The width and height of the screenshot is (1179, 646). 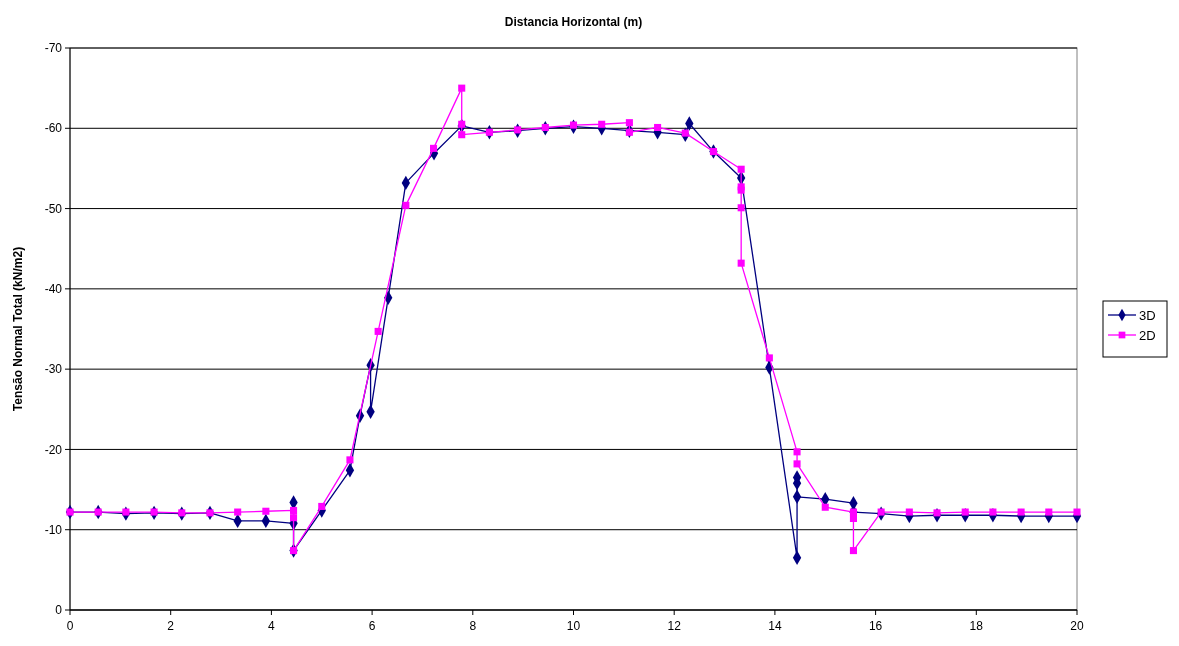 What do you see at coordinates (53, 208) in the screenshot?
I see `y-tick-label: -50` at bounding box center [53, 208].